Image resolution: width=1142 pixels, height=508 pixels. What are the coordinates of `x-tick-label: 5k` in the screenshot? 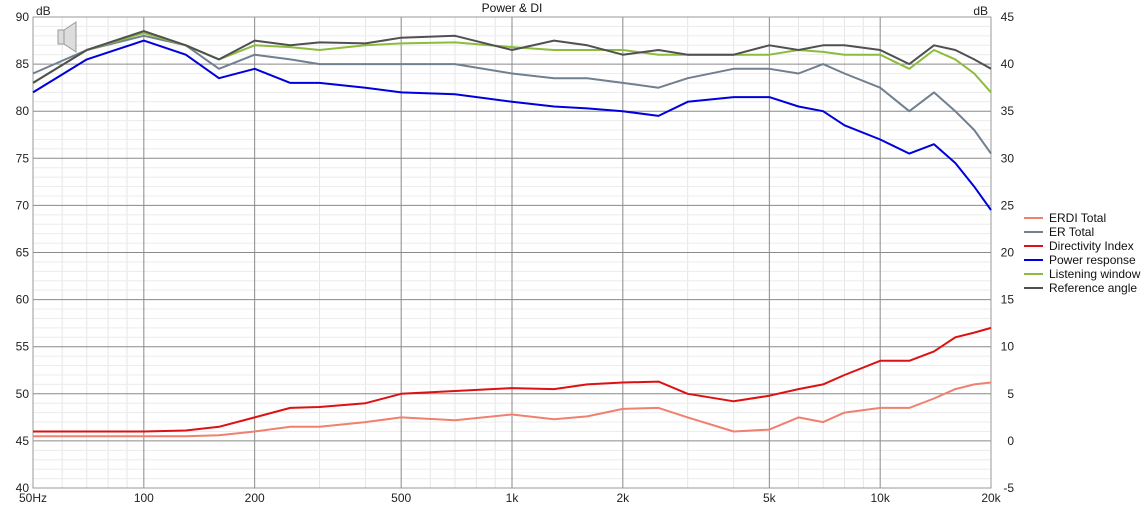 It's located at (770, 498).